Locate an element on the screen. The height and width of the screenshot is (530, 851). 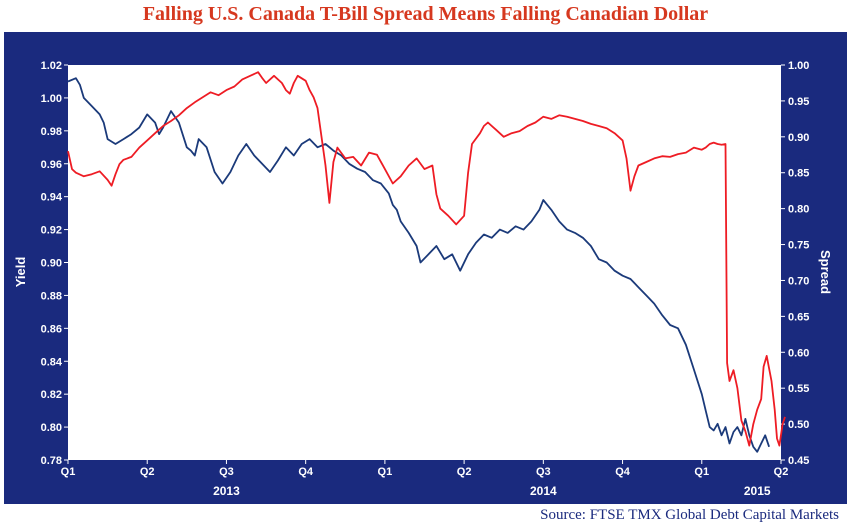
right-tick-label: 0.80 is located at coordinates (798, 210).